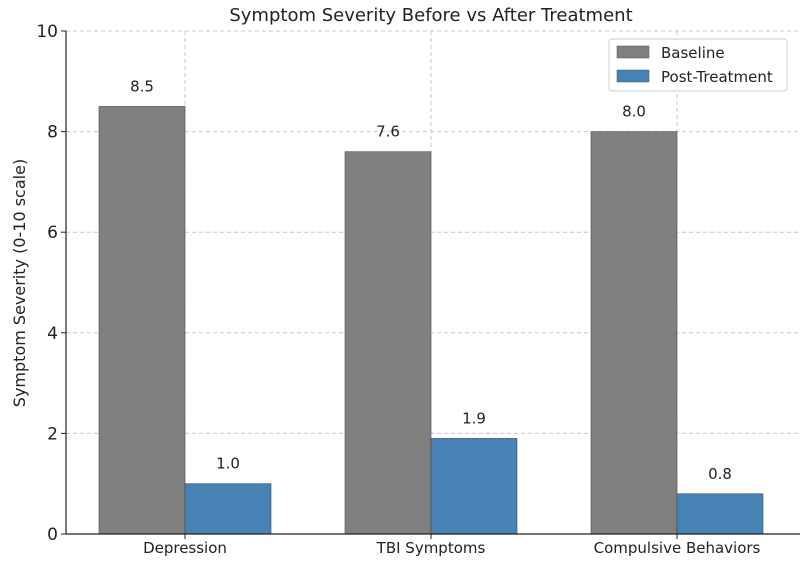 The height and width of the screenshot is (563, 809). I want to click on y-axis-ticks: 0 2 4 6 8 10, so click(51, 283).